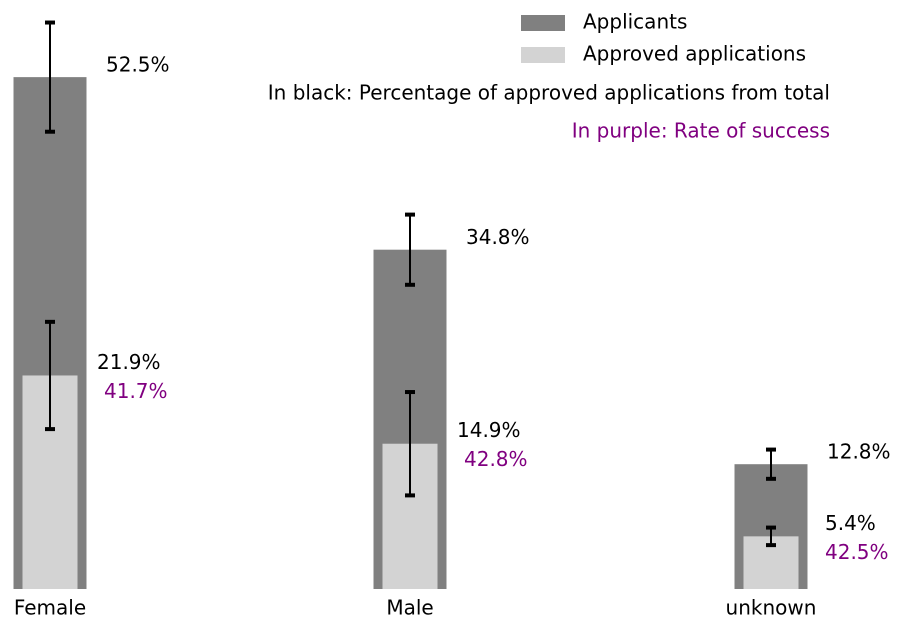  I want to click on x-tick-label: Male, so click(409, 607).